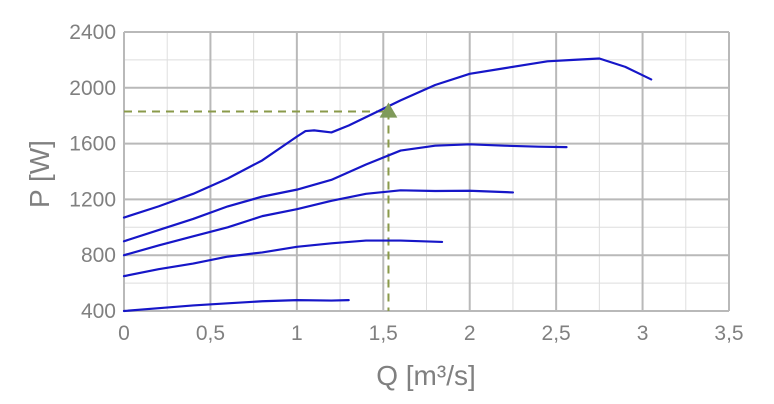 The width and height of the screenshot is (774, 404). Describe the element at coordinates (92, 32) in the screenshot. I see `y-tick-label: 2400` at that location.